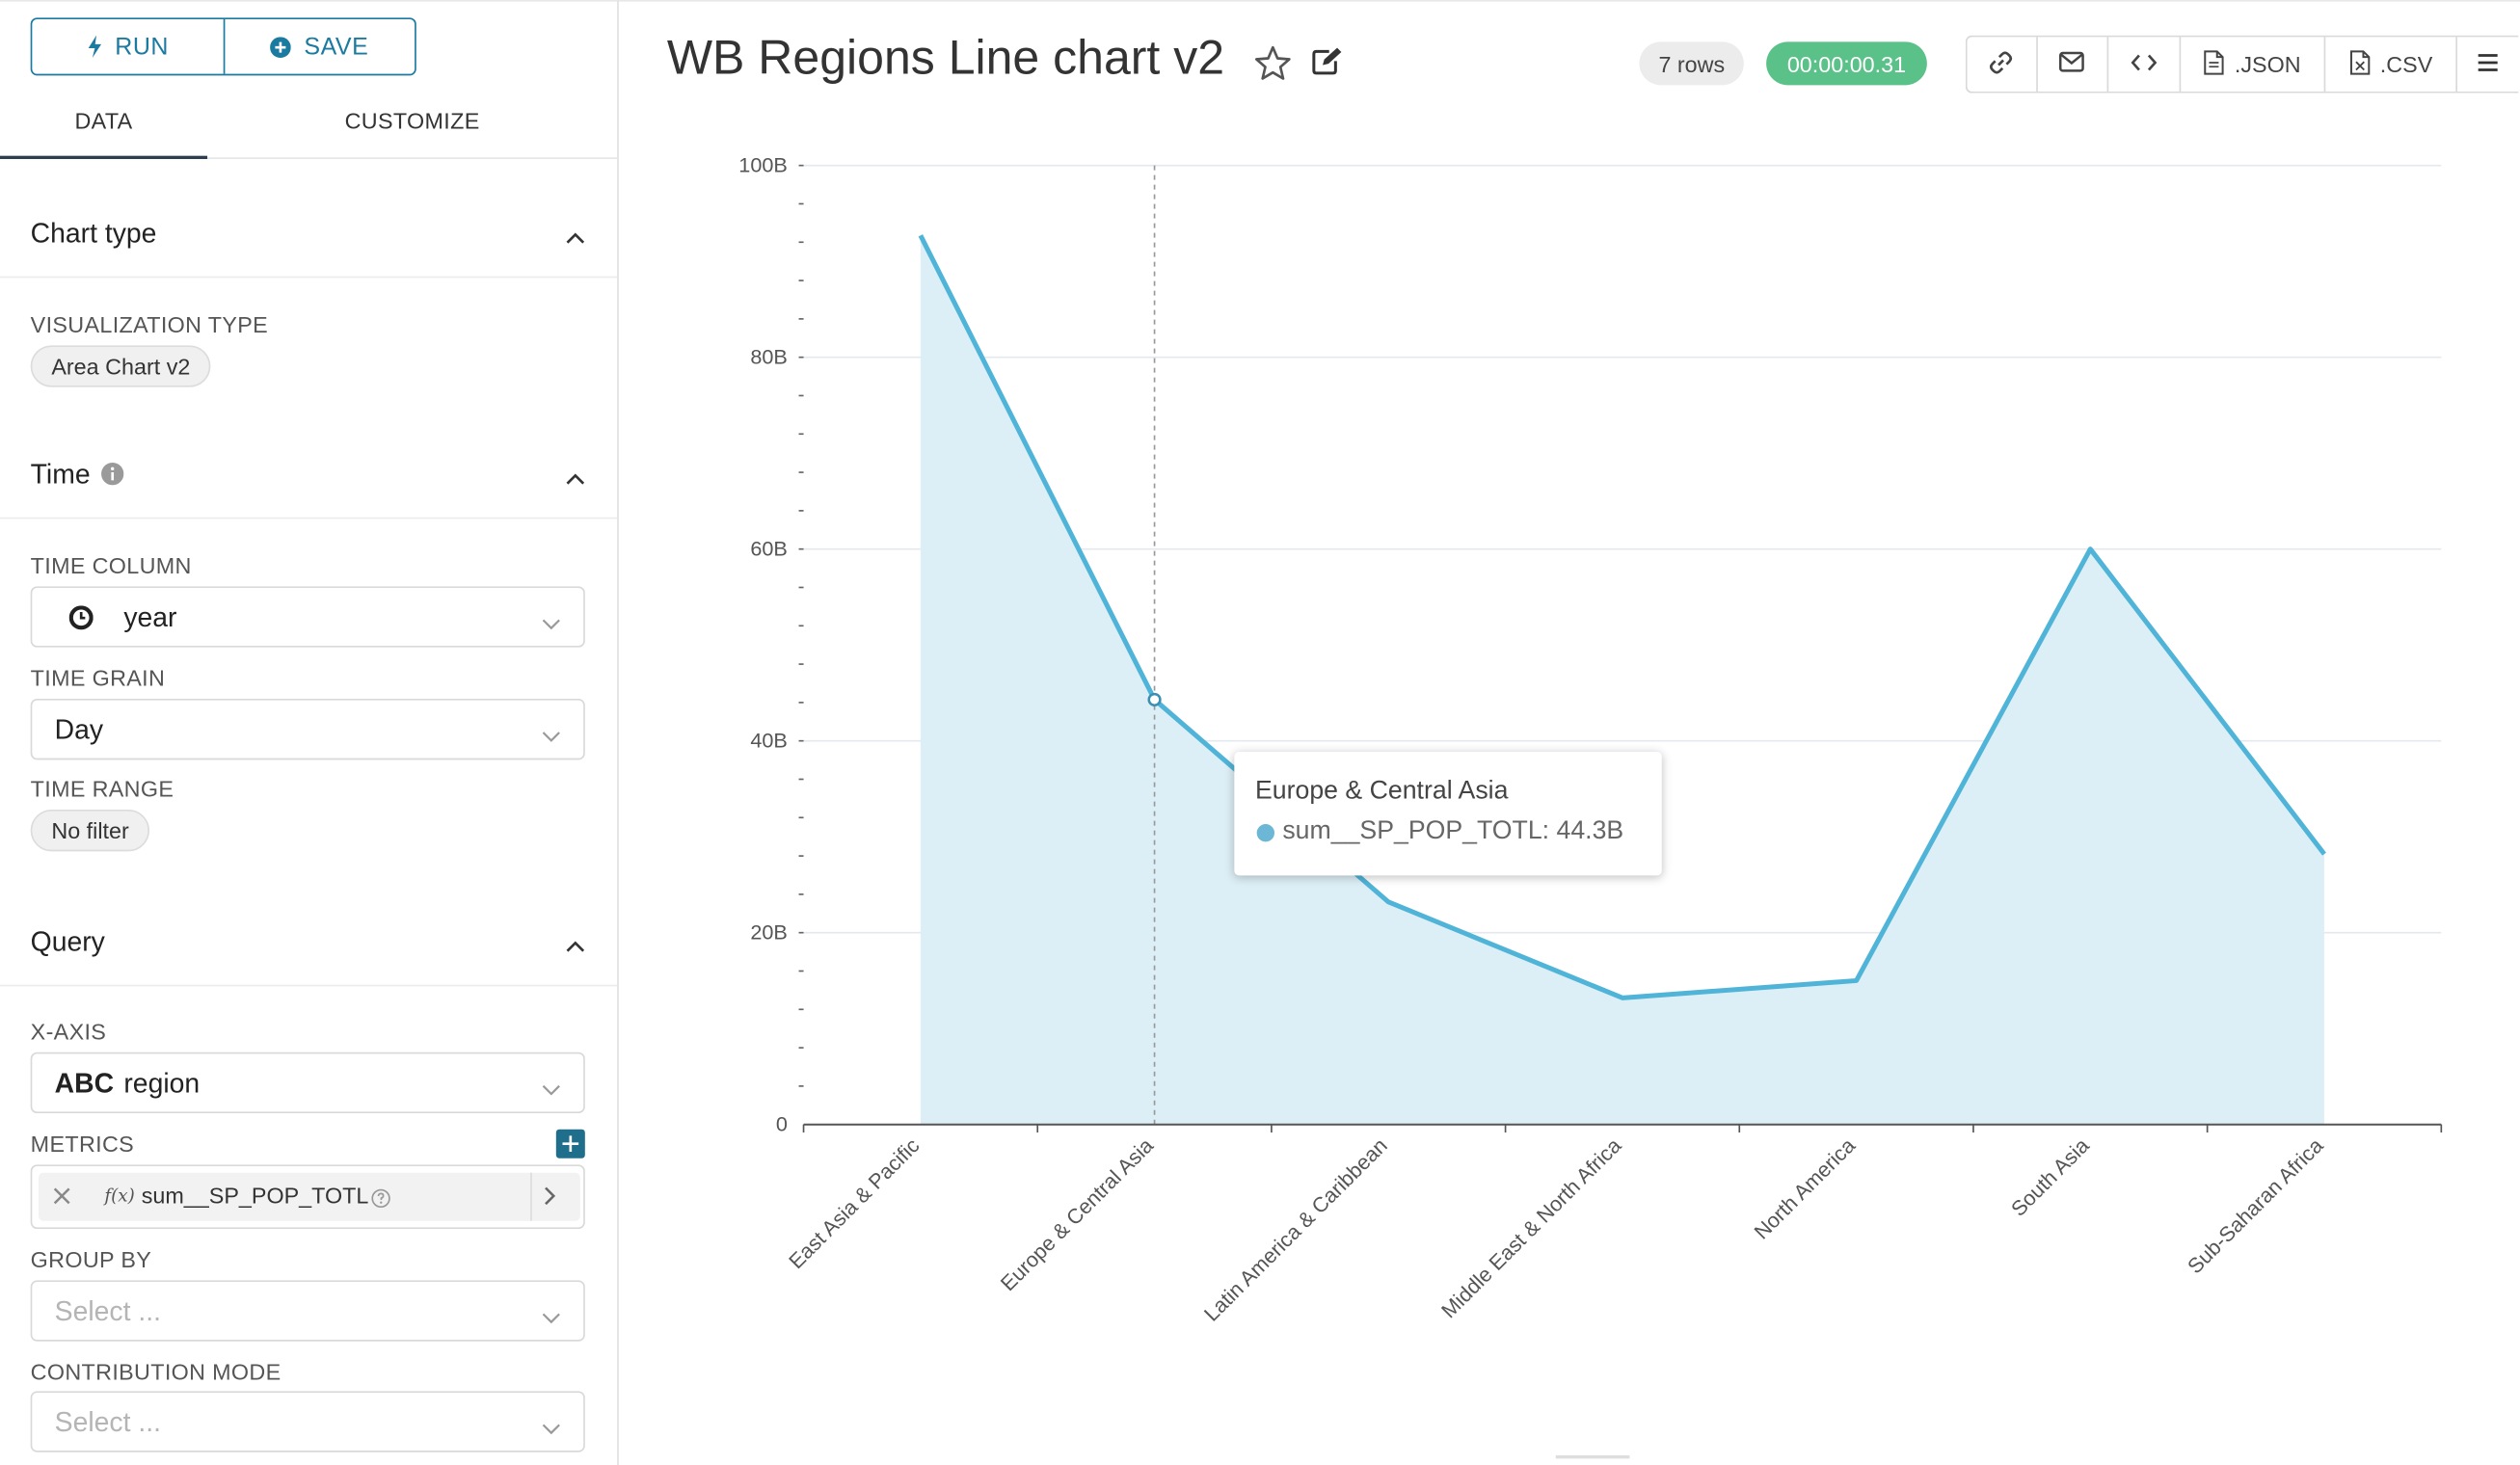 Image resolution: width=2520 pixels, height=1465 pixels. I want to click on export-csv-label: .CSV, so click(2406, 64).